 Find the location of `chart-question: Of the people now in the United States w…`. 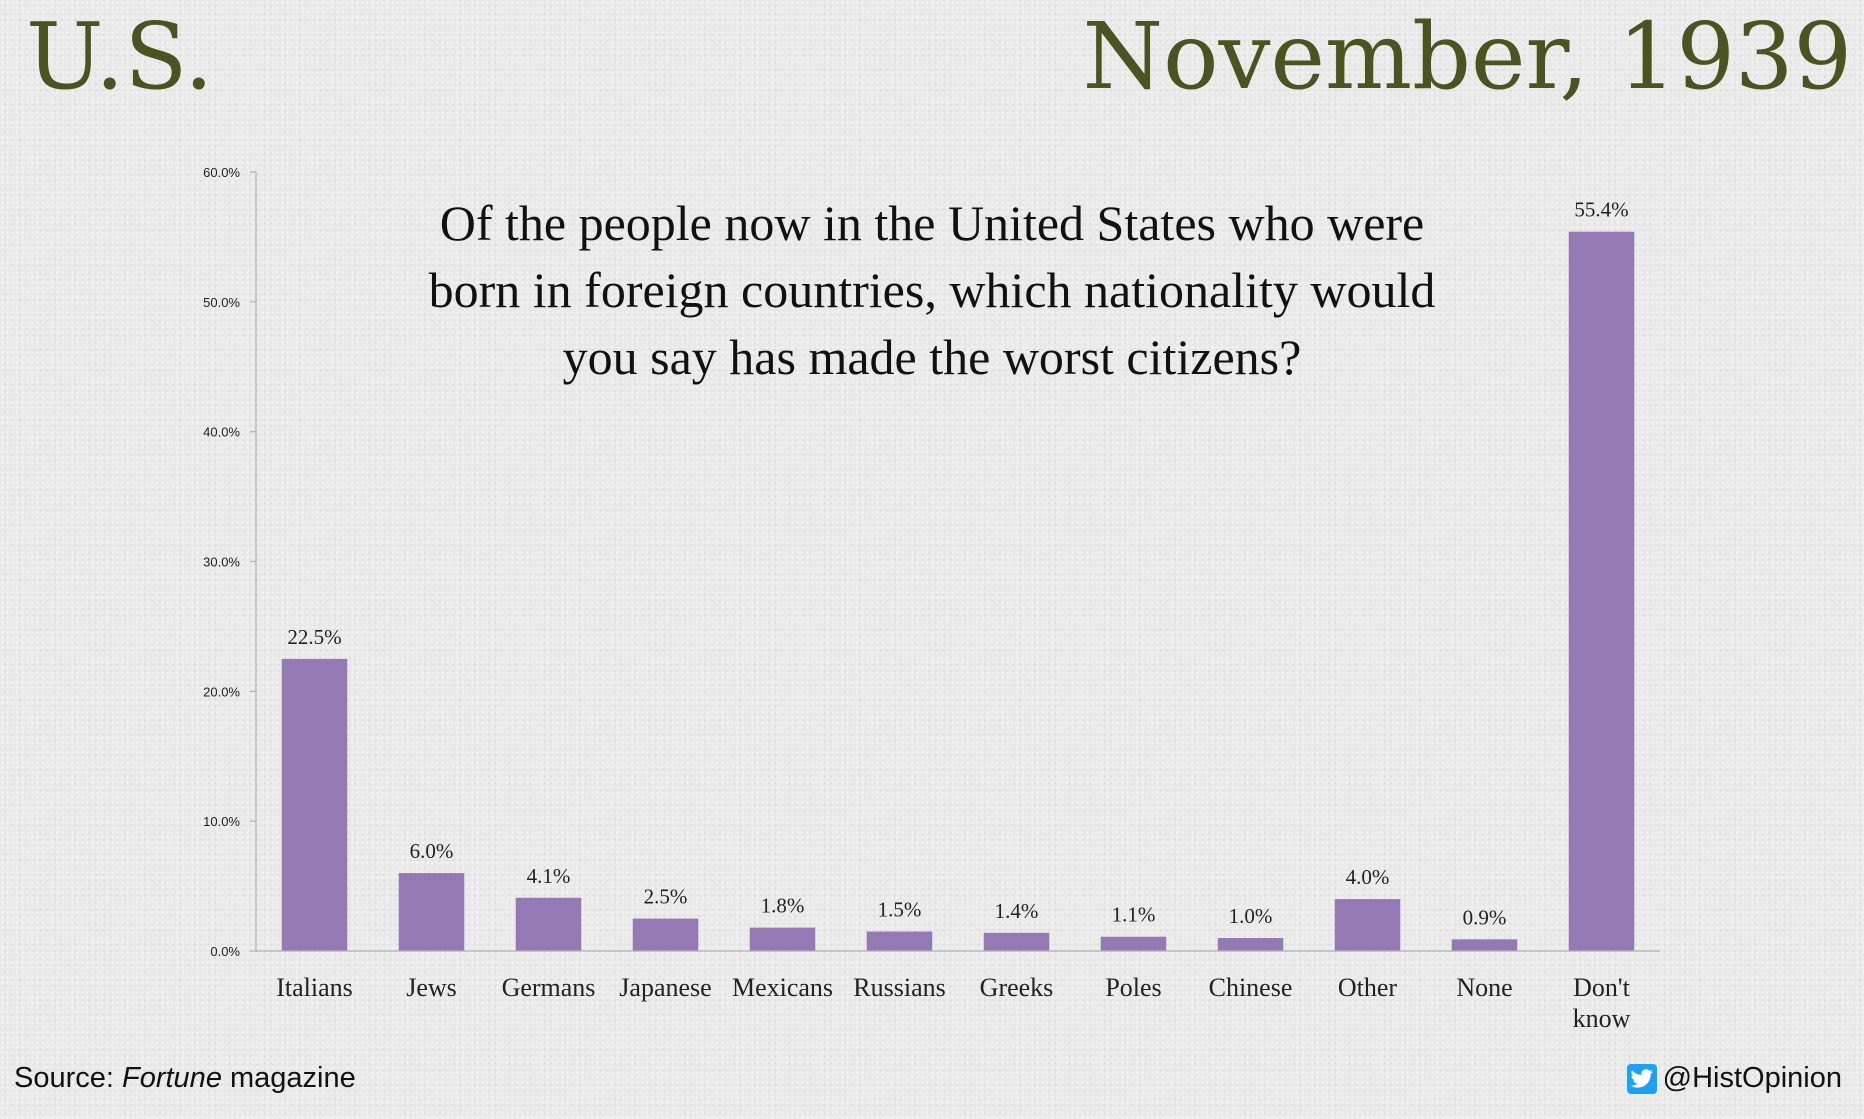

chart-question: Of the people now in the United States w… is located at coordinates (932, 290).